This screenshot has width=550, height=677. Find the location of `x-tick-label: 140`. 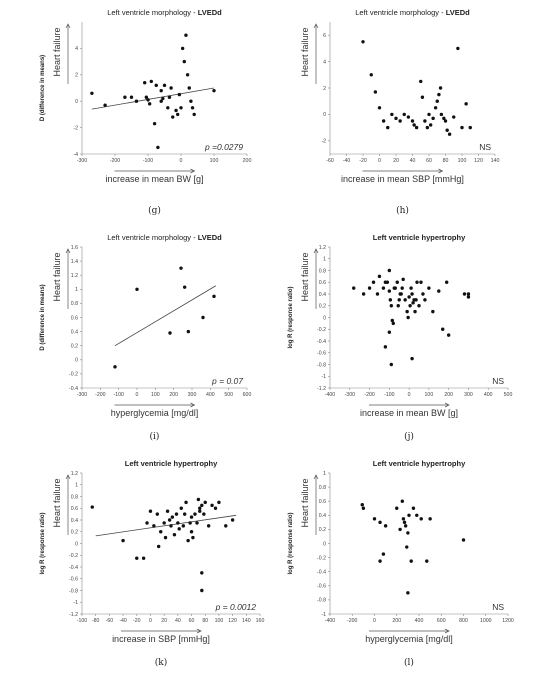

x-tick-label: 140 is located at coordinates (246, 621).